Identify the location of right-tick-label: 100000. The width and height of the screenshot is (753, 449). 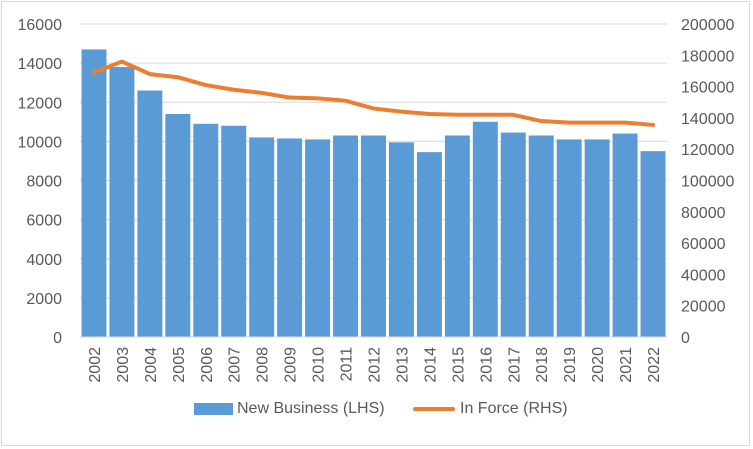
(707, 182).